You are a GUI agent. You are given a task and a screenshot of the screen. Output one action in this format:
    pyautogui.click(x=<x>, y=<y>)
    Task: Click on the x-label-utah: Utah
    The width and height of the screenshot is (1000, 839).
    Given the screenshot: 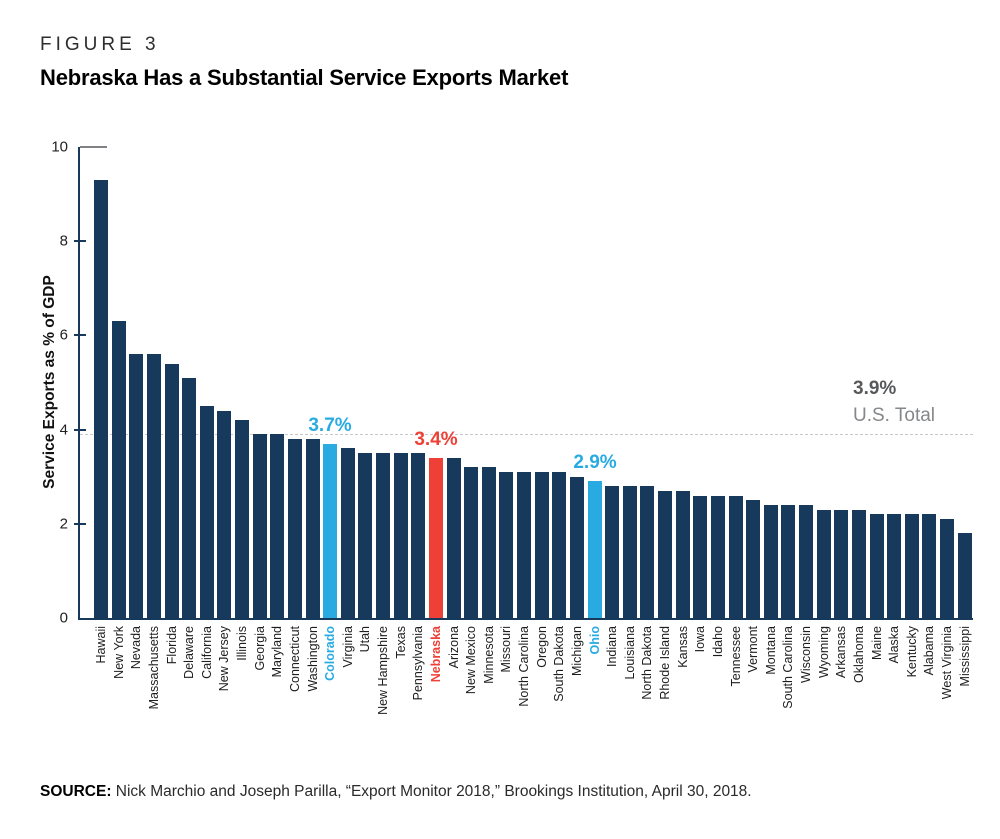 What is the action you would take?
    pyautogui.click(x=365, y=639)
    